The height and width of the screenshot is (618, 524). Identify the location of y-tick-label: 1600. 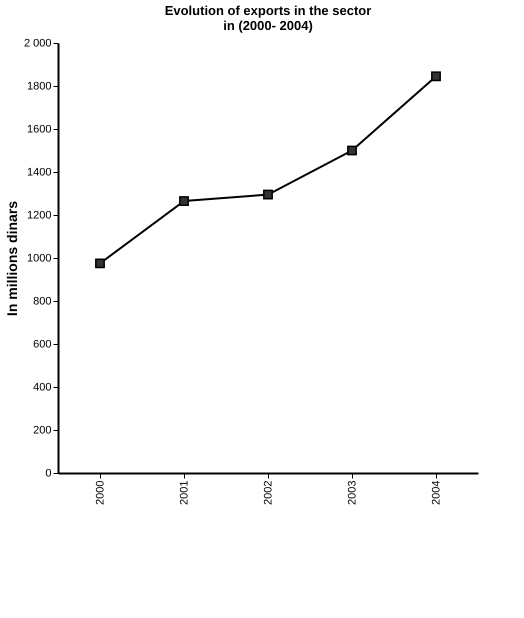
(39, 130).